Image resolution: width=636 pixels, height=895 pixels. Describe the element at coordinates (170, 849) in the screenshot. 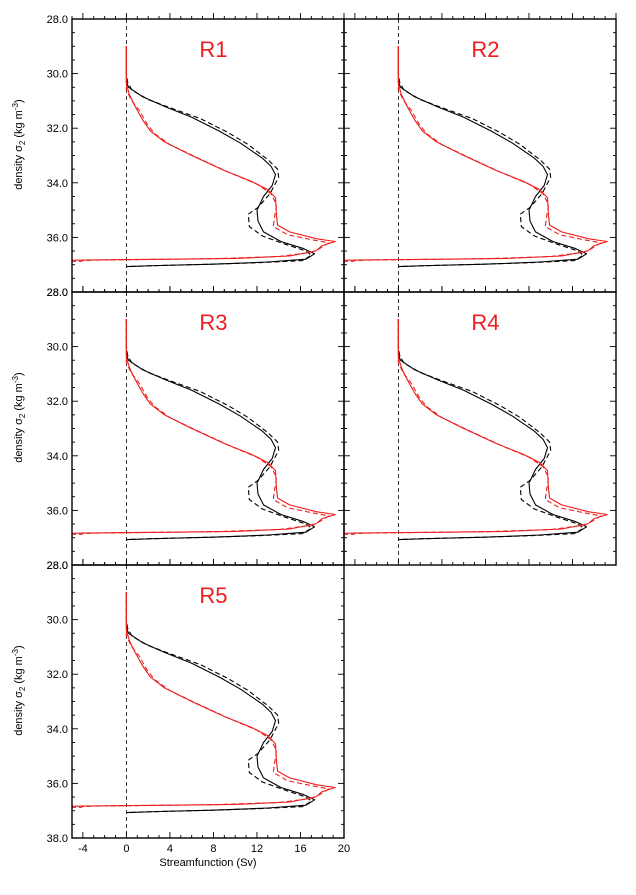

I see `x-tick-label: 4` at that location.